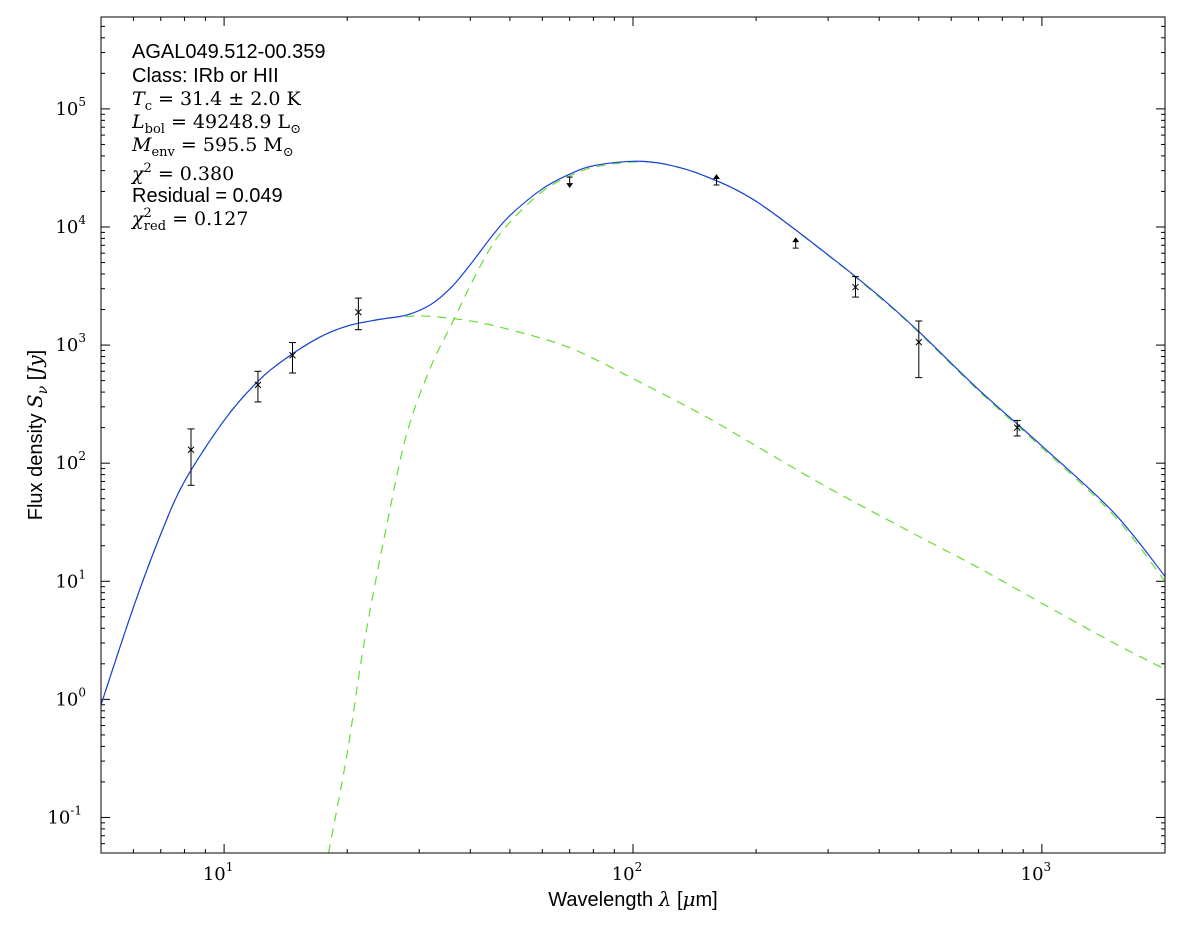  I want to click on y-tick-label: 10⁵, so click(70, 107).